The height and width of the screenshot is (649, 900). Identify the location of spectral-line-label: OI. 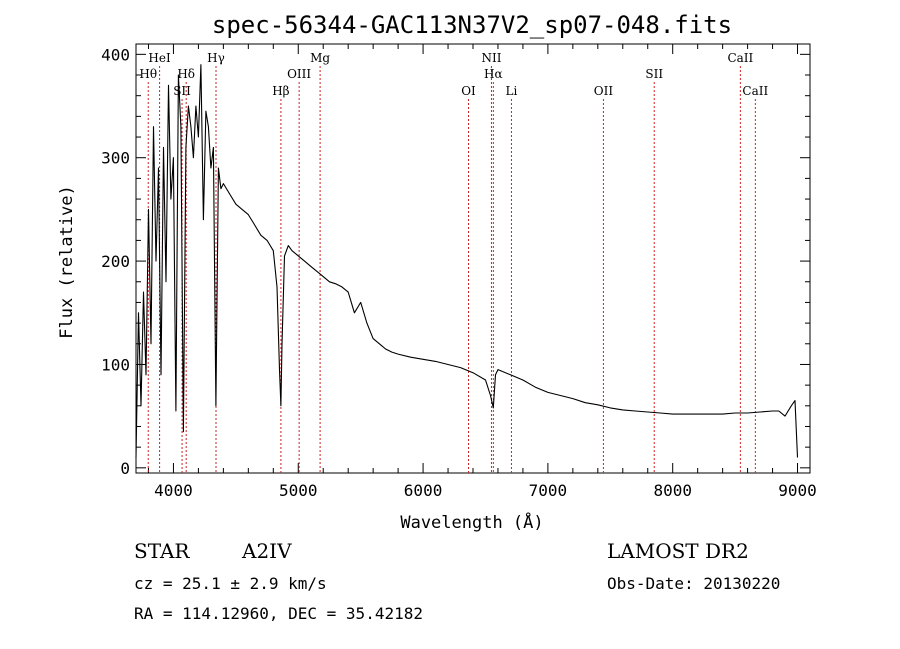
(468, 91).